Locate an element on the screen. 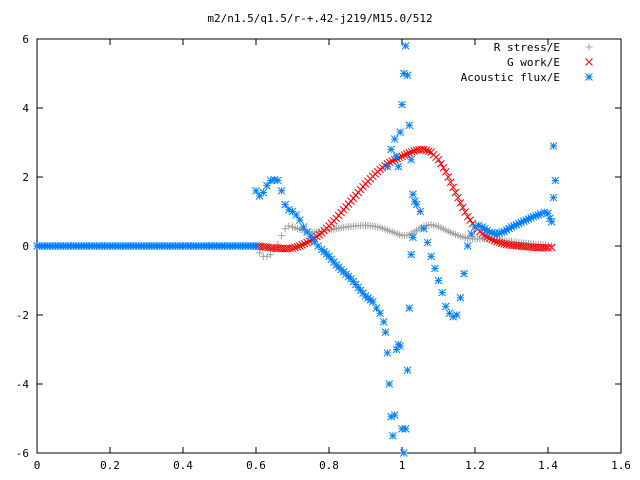 The width and height of the screenshot is (640, 480). y-tick-label: 0 is located at coordinates (25, 246).